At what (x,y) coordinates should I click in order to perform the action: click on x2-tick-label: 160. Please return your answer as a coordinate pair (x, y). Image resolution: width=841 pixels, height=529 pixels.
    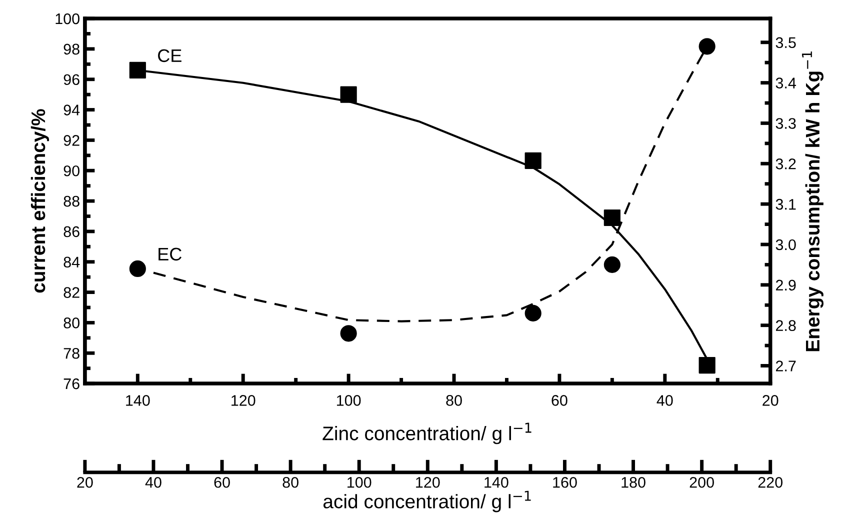
    Looking at the image, I should click on (565, 482).